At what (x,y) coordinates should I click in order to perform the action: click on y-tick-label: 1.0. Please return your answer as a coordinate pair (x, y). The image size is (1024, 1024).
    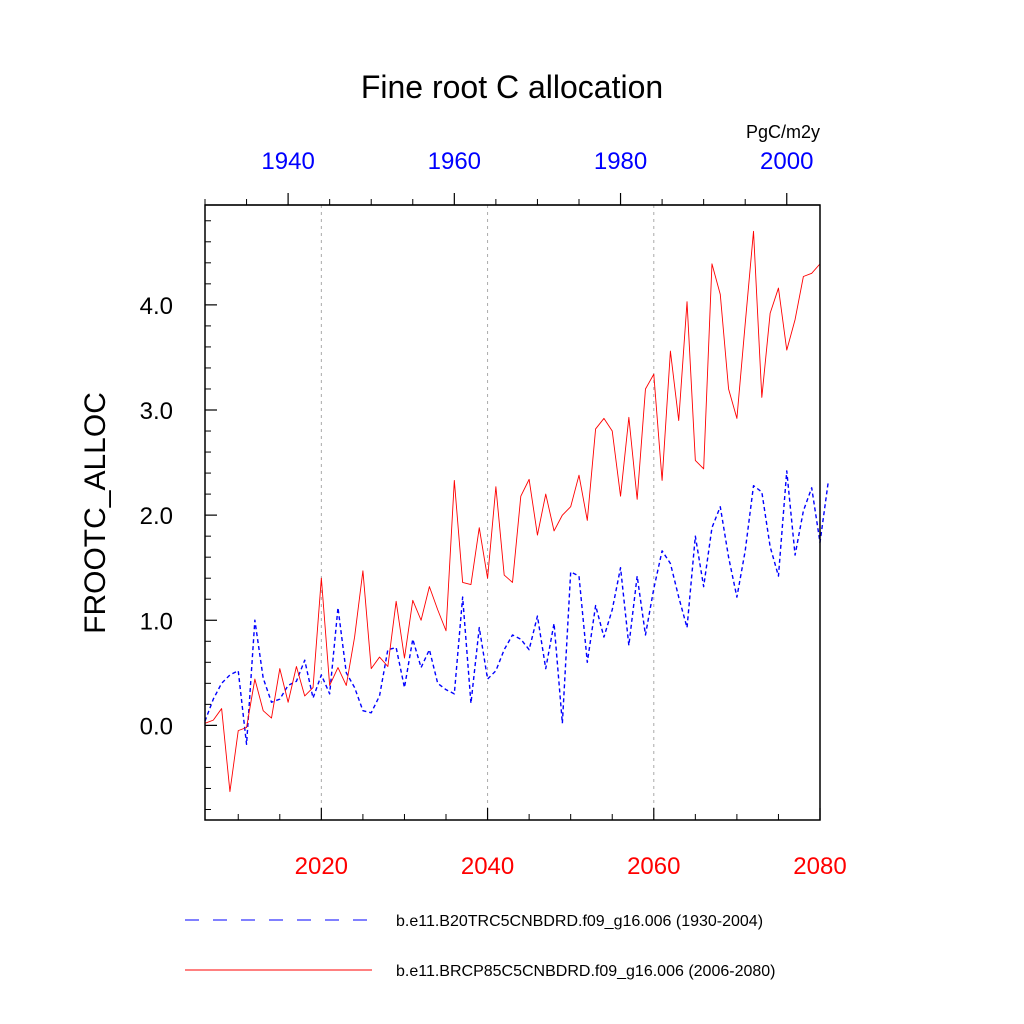
    Looking at the image, I should click on (156, 621).